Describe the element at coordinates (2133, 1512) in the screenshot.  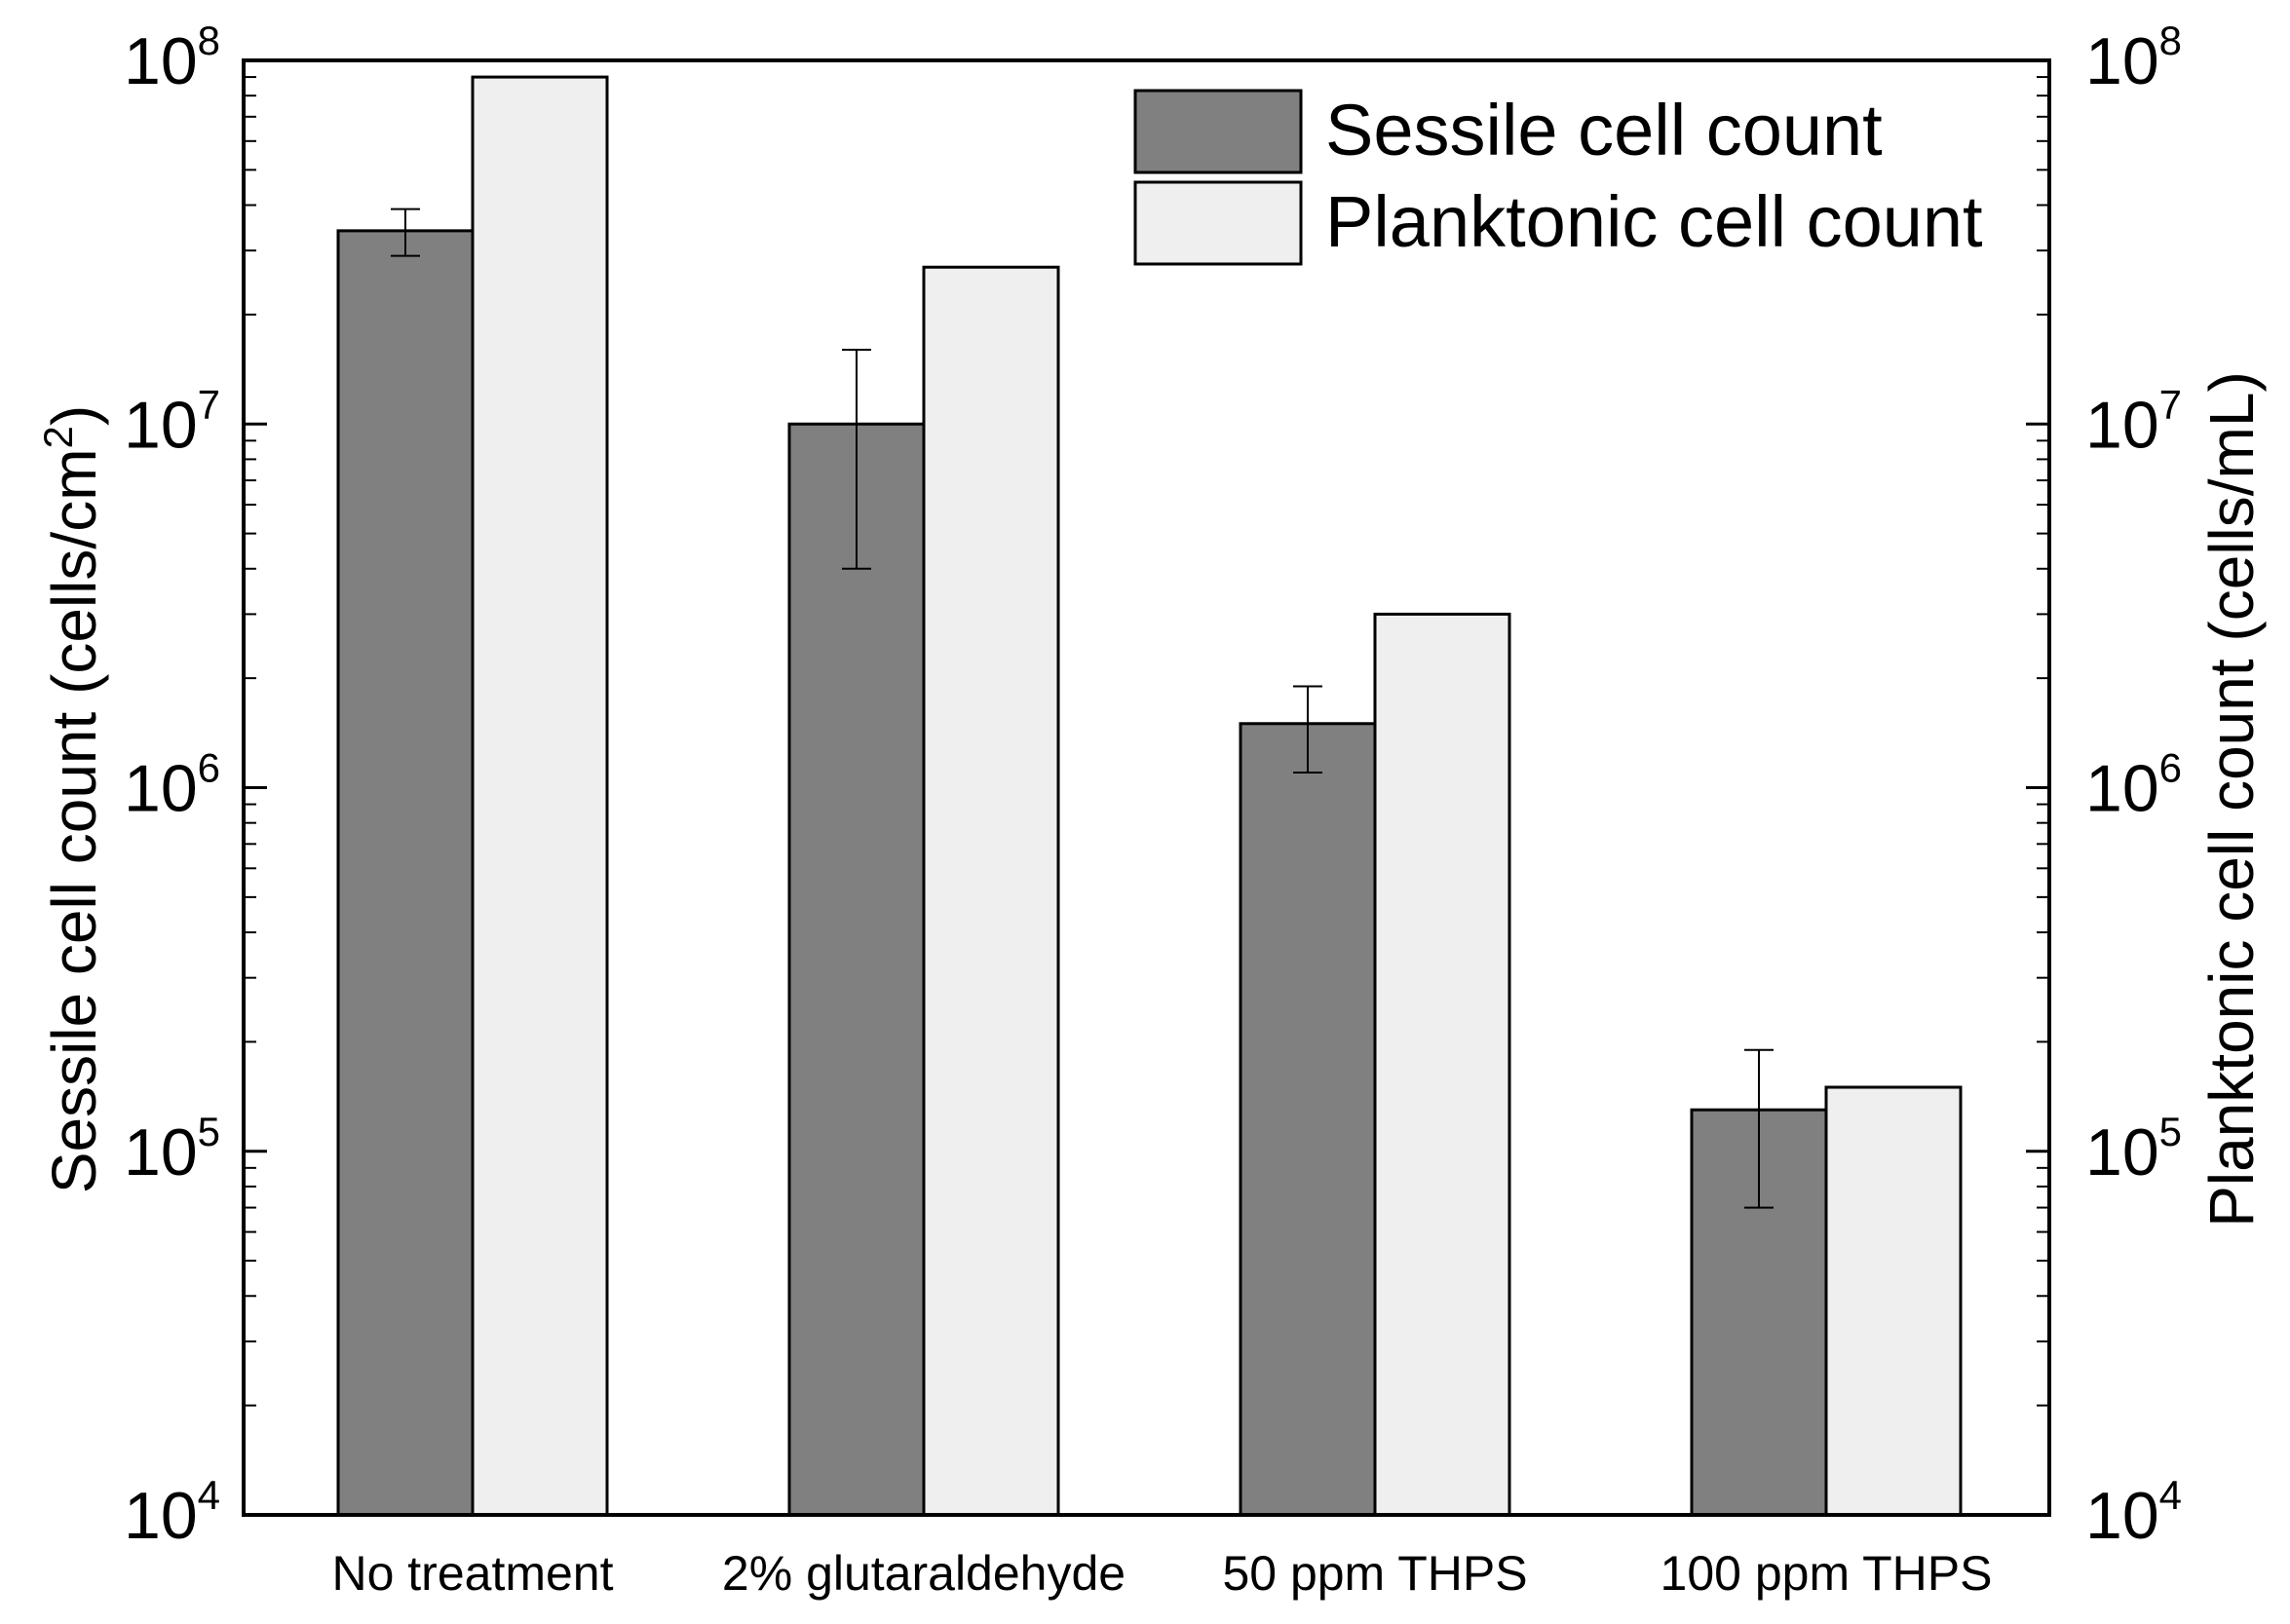
I see `y-right-tick-label-0: 10⁴` at that location.